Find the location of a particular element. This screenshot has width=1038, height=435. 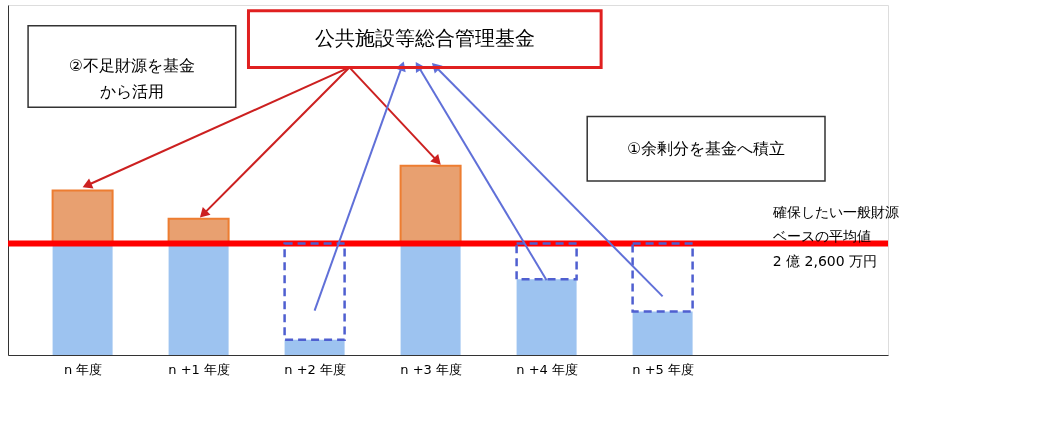

x-tick-label: n +2 年度 is located at coordinates (315, 369).